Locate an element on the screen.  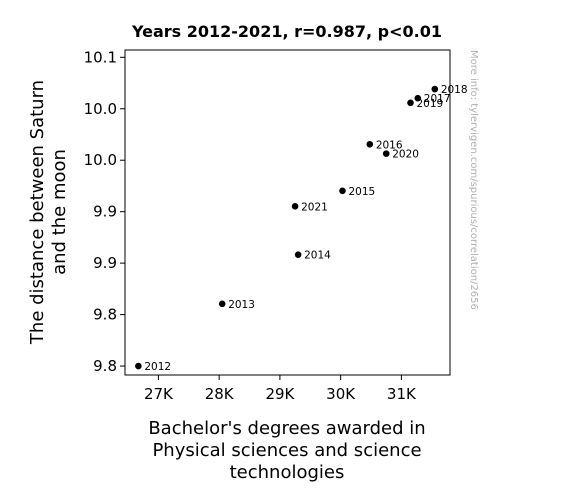
x-tick-label: 27K is located at coordinates (159, 394).